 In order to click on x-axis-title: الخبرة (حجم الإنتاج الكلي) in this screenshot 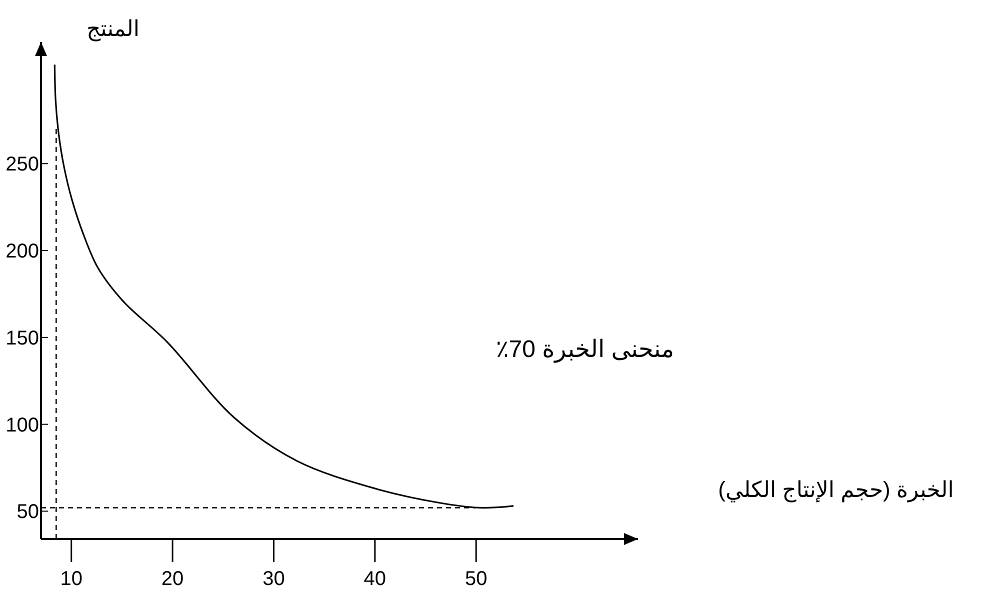, I will do `click(836, 490)`.